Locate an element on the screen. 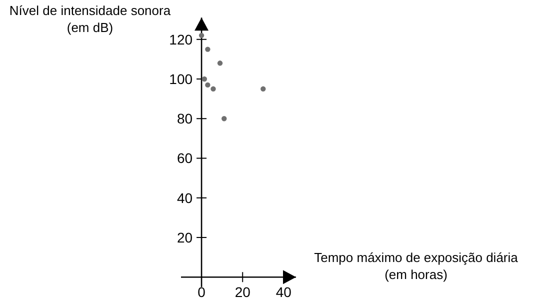 Image resolution: width=537 pixels, height=302 pixels. y-axis-title: Nível de intensidade sonora (em dB) is located at coordinates (90, 19).